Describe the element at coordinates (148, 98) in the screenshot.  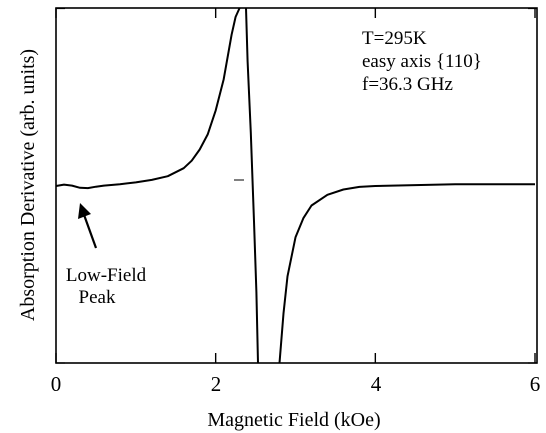
I see `curve-branch-left` at that location.